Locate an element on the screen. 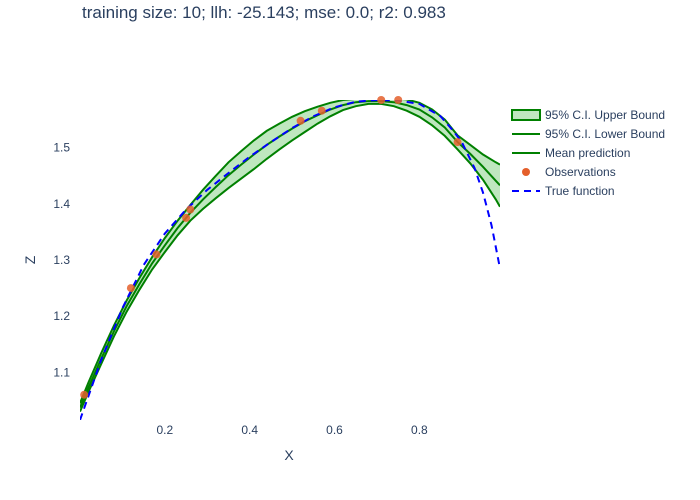 Image resolution: width=700 pixels, height=500 pixels. y-tick-label: 1.5 is located at coordinates (61, 148).